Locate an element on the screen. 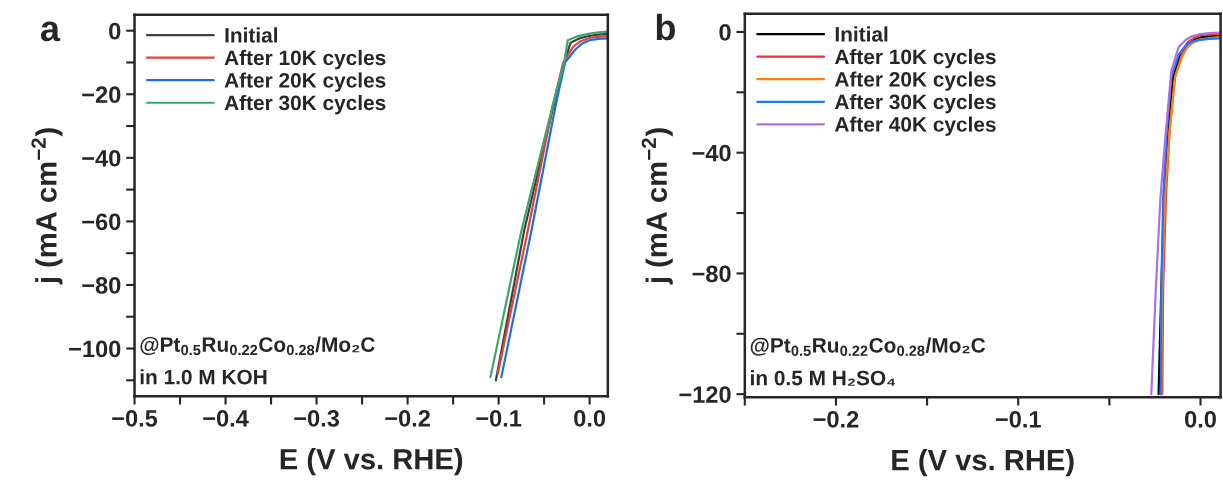 This screenshot has height=494, width=1223. y-tick-label: −20 is located at coordinates (101, 95).